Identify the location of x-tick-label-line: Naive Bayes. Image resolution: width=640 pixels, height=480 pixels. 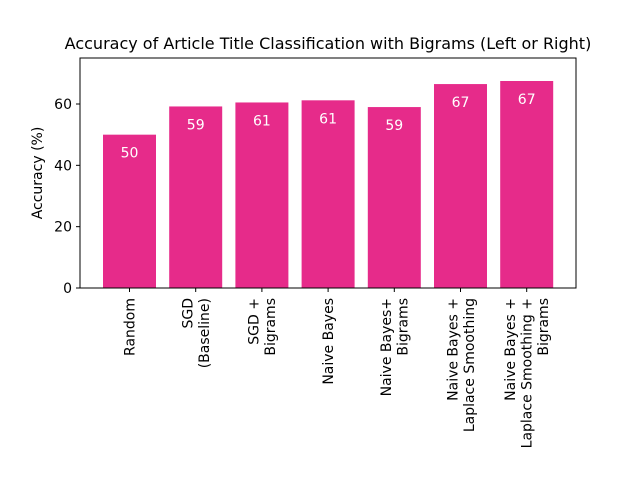
(329, 341).